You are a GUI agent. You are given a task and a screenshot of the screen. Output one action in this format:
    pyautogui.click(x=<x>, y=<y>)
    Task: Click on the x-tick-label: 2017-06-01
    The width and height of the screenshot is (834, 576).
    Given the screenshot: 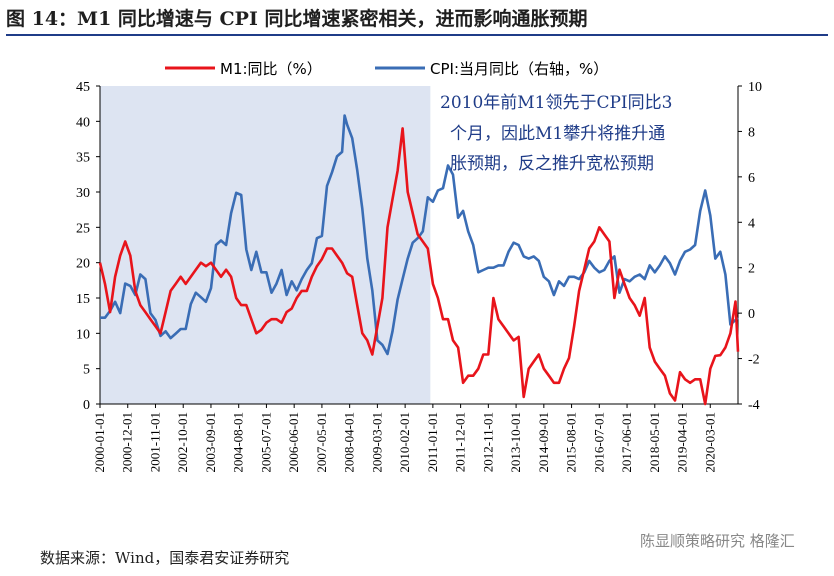 What is the action you would take?
    pyautogui.click(x=626, y=442)
    